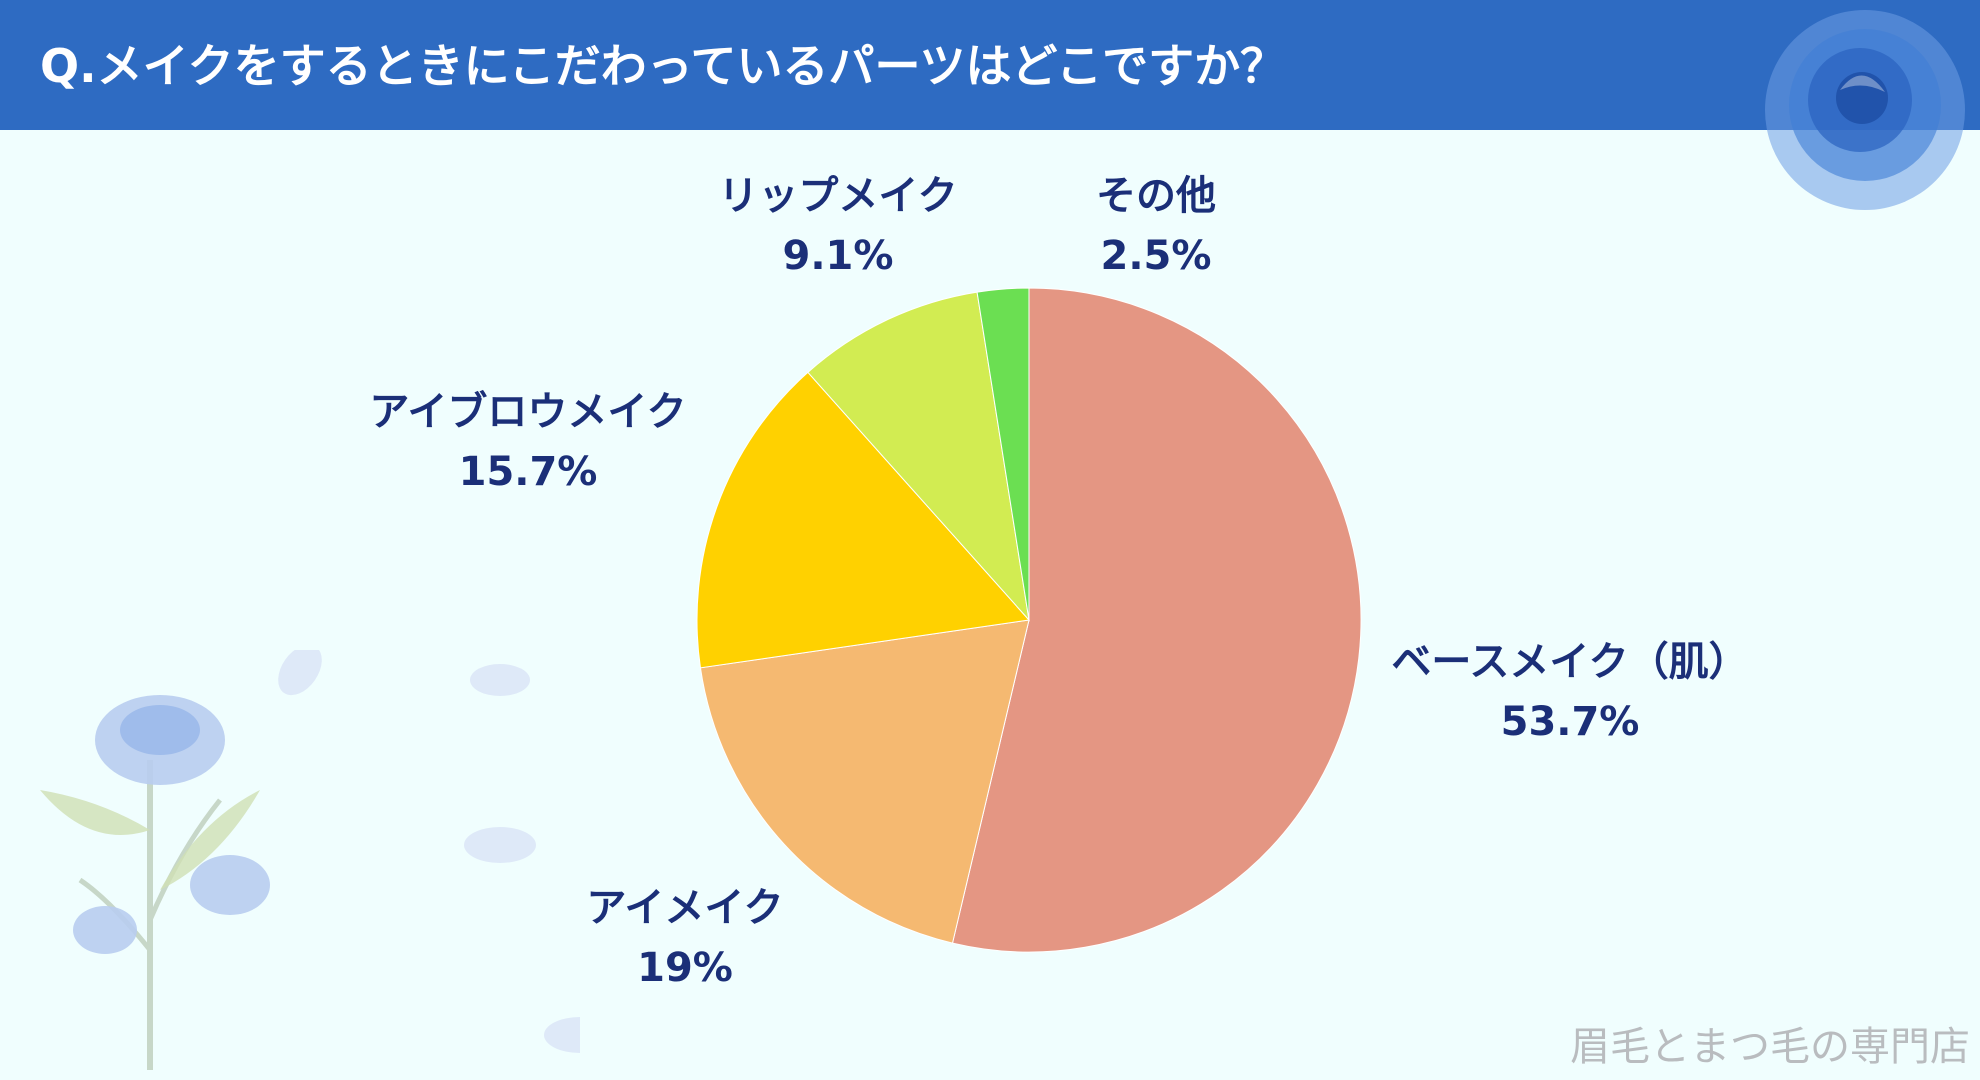 The height and width of the screenshot is (1080, 1980). I want to click on slice-label-name: アイメイク, so click(685, 908).